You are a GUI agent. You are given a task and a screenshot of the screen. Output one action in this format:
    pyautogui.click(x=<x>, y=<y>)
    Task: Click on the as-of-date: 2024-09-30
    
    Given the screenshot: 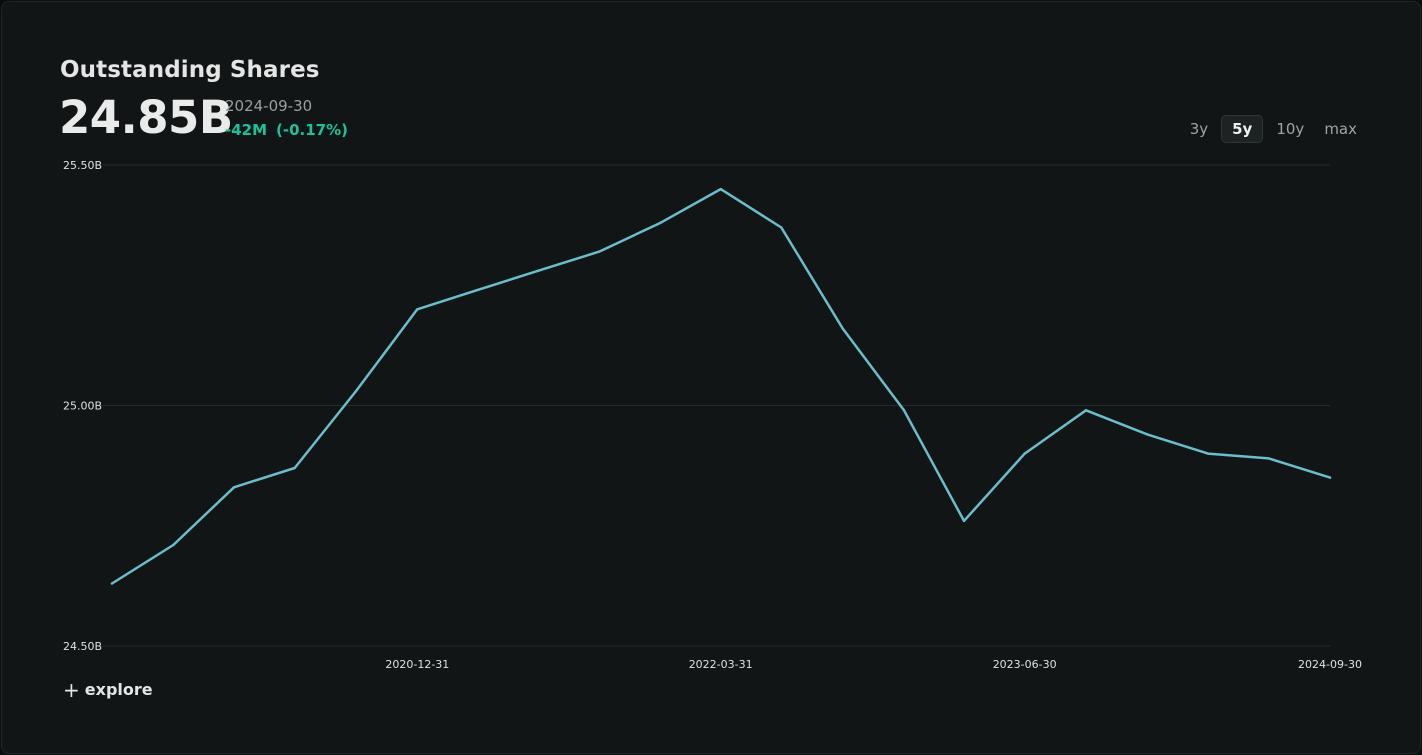 What is the action you would take?
    pyautogui.click(x=269, y=106)
    